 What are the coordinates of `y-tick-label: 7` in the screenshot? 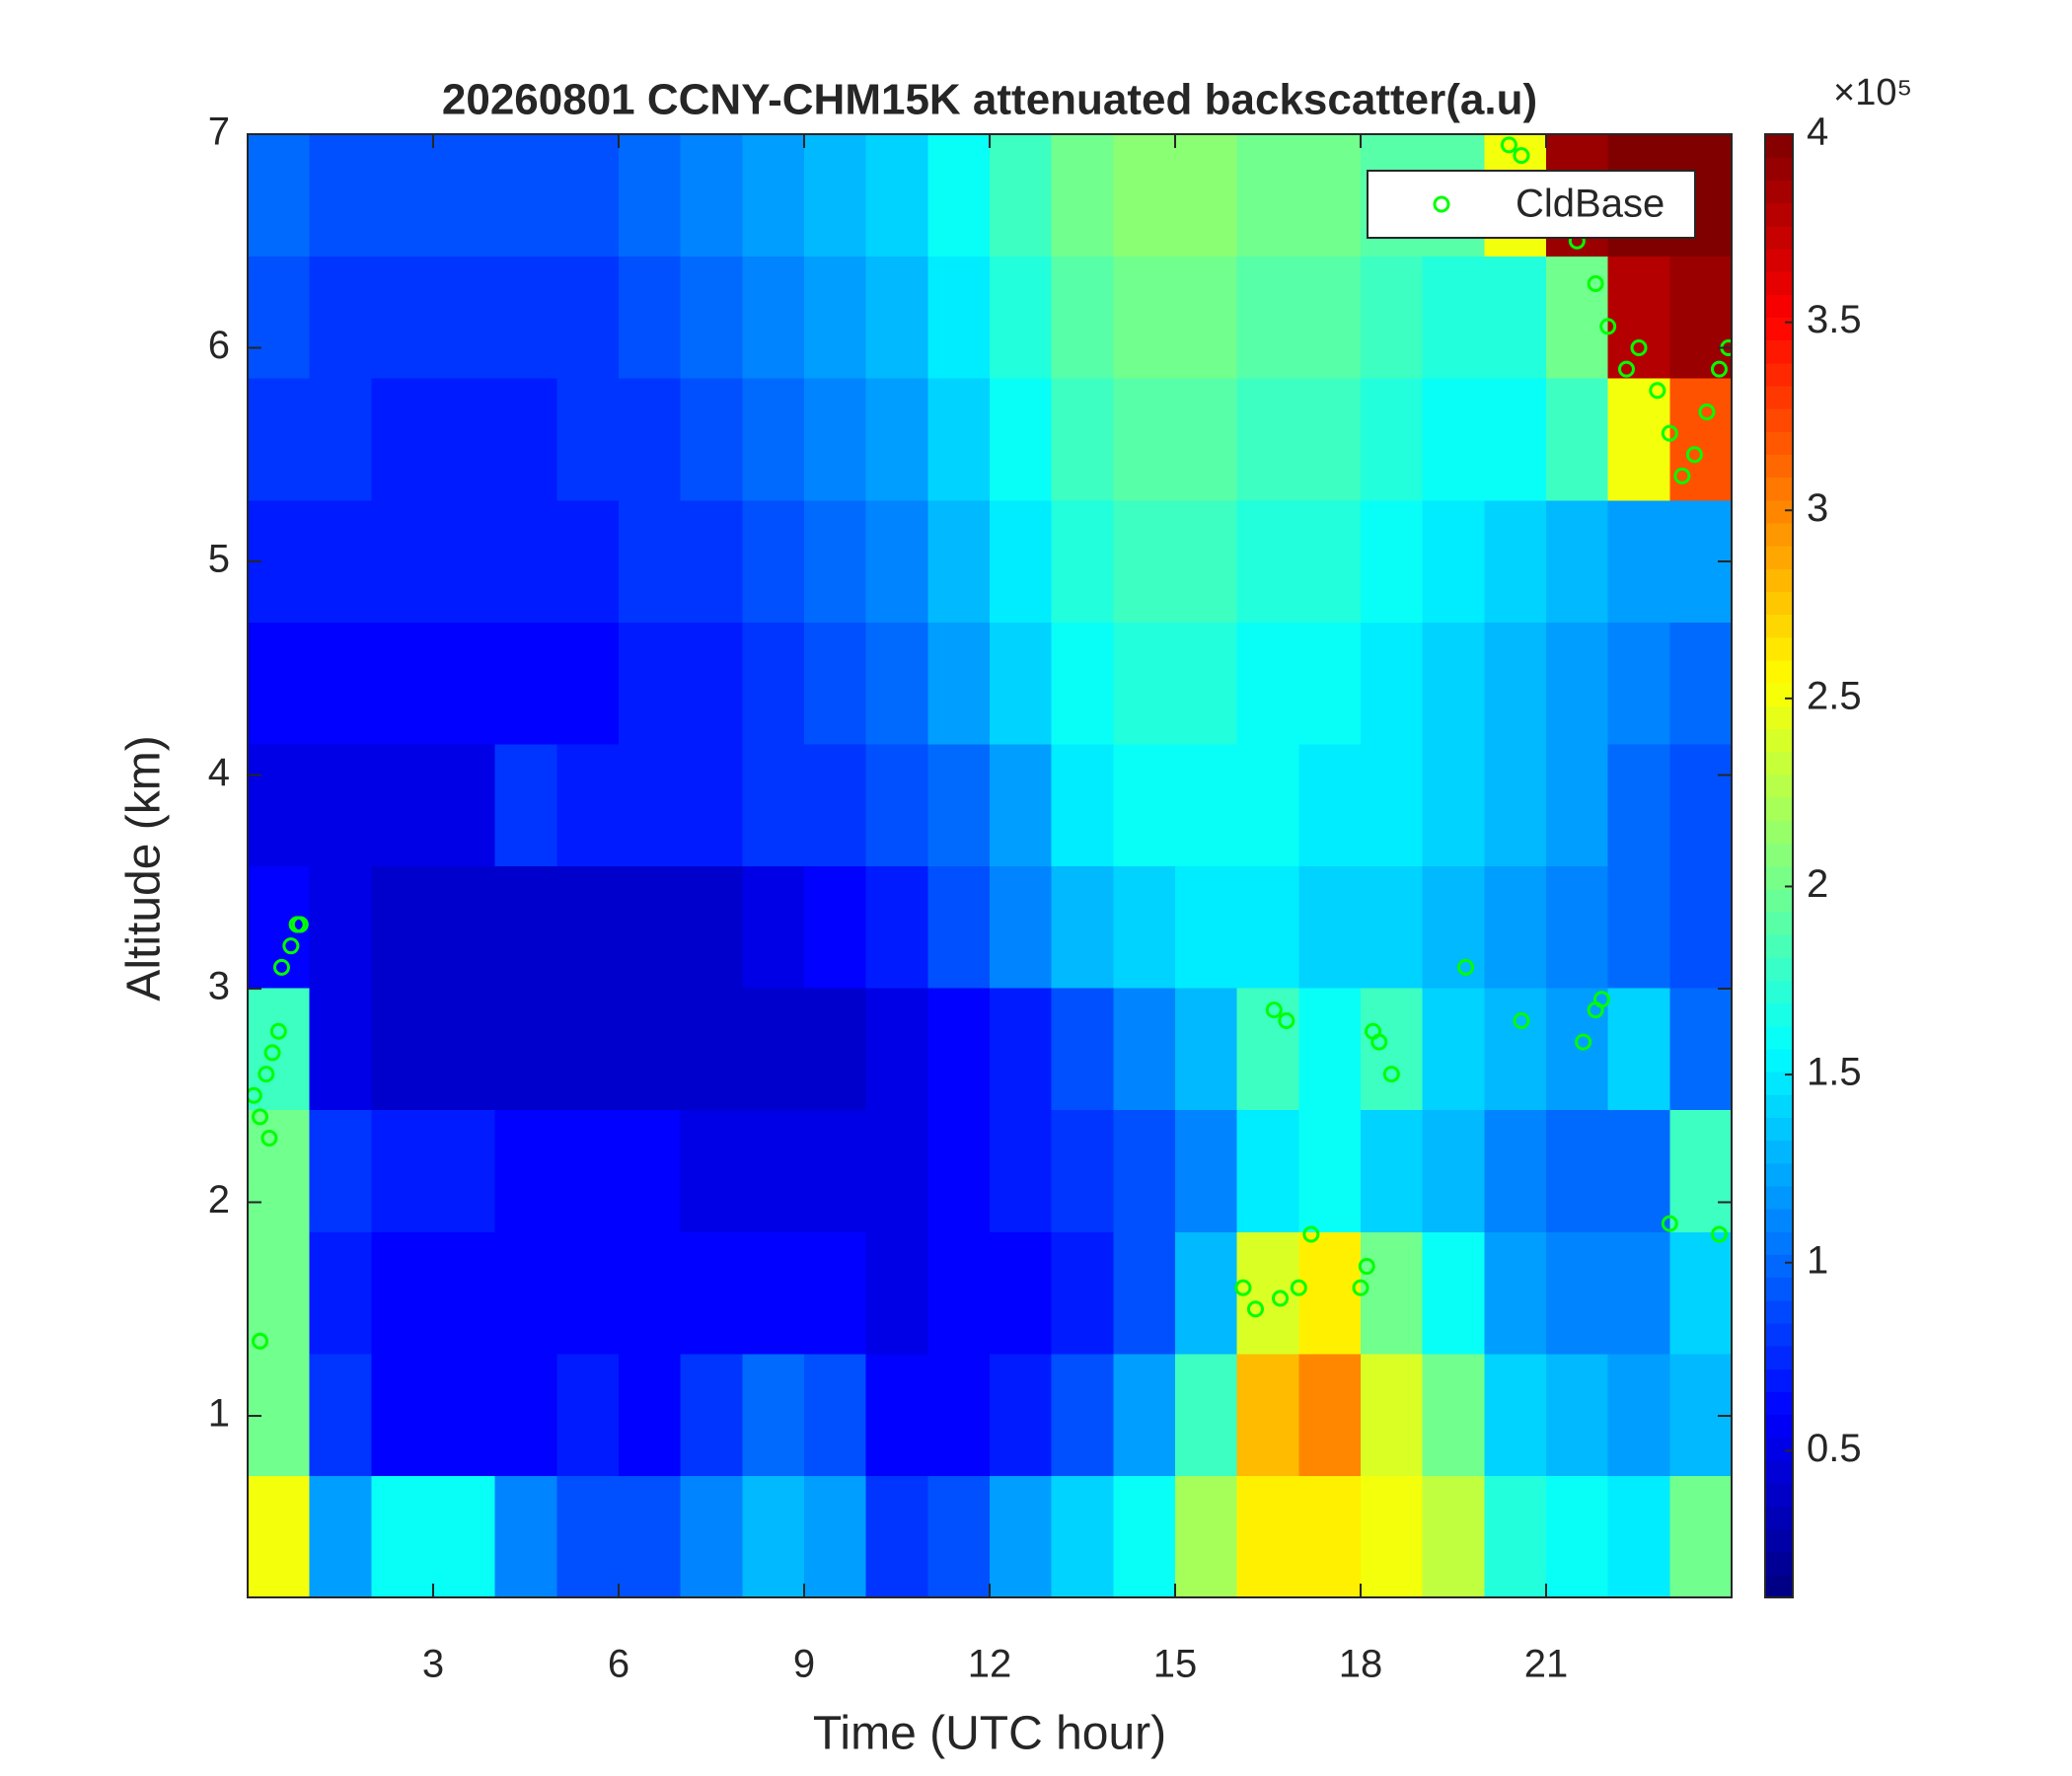 It's located at (219, 132).